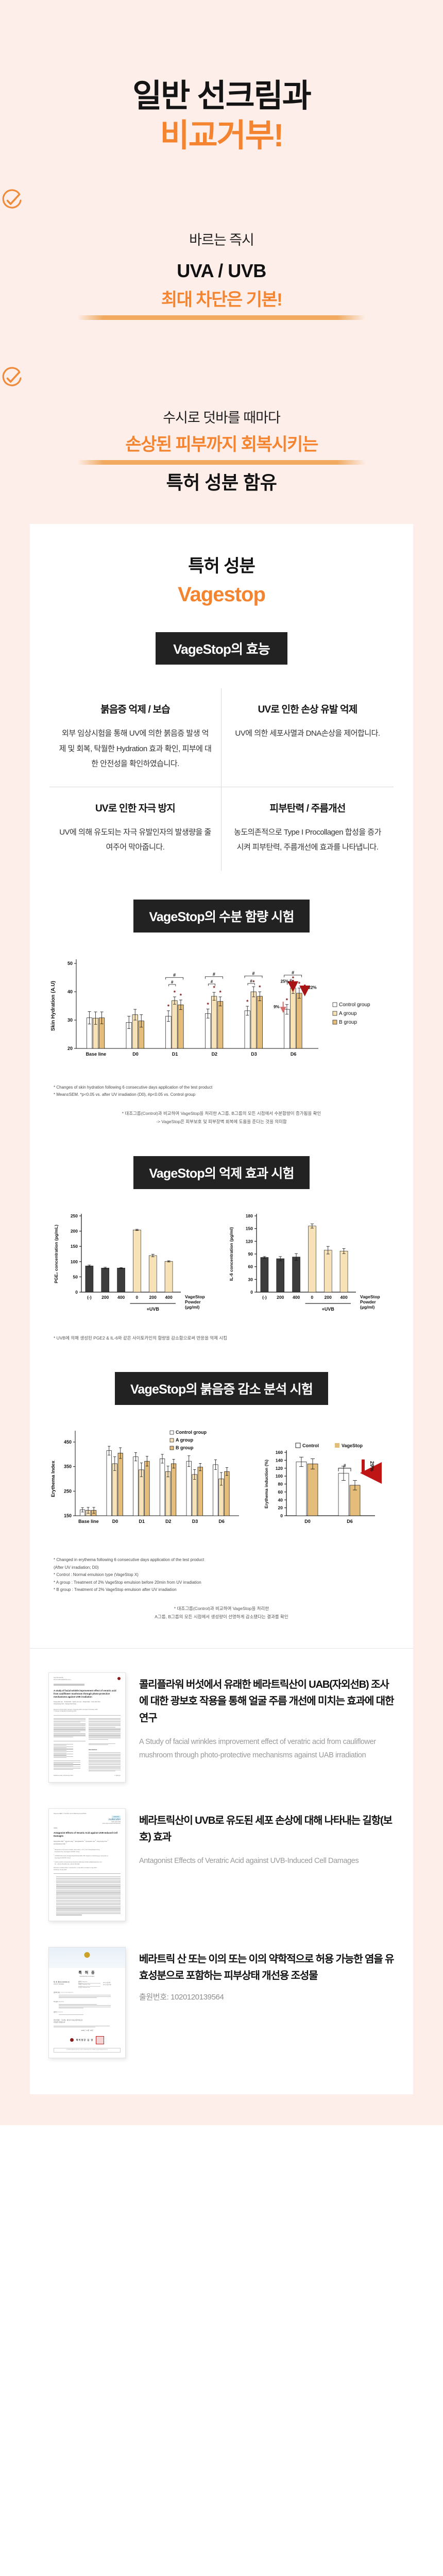  Describe the element at coordinates (221, 1172) in the screenshot. I see `chart-2-tag: VageStop의 억제 효과 시험` at that location.